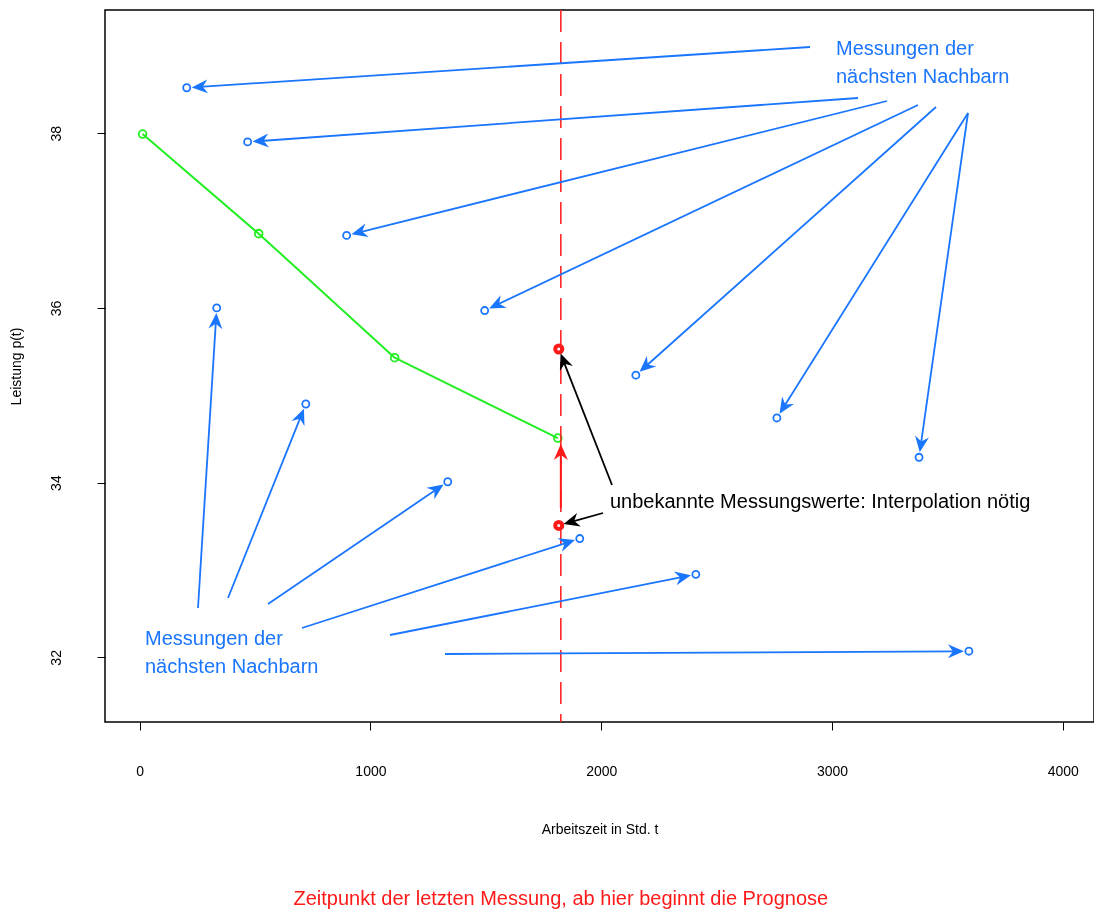 This screenshot has width=1094, height=914. Describe the element at coordinates (602, 770) in the screenshot. I see `x-tick-label: 2000` at that location.